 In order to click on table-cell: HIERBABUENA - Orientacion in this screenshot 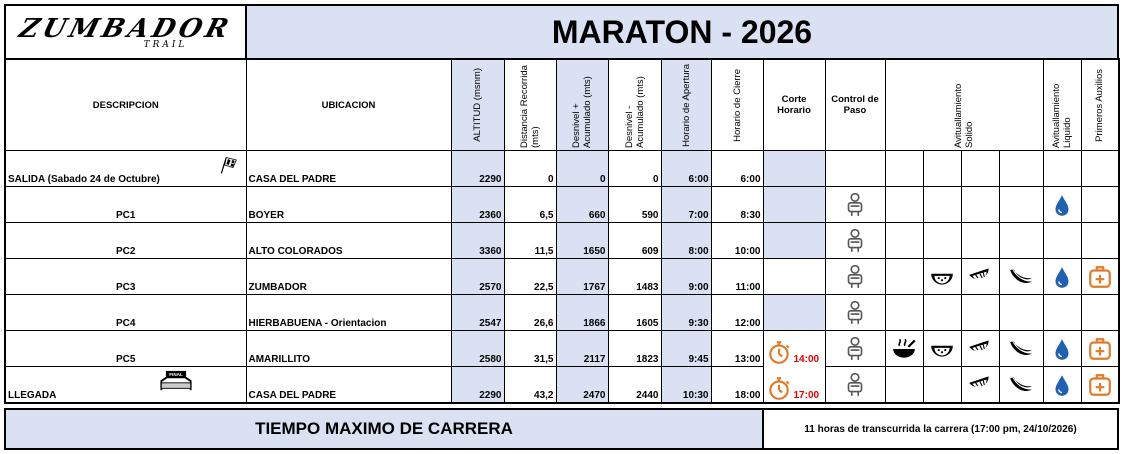, I will do `click(348, 312)`.